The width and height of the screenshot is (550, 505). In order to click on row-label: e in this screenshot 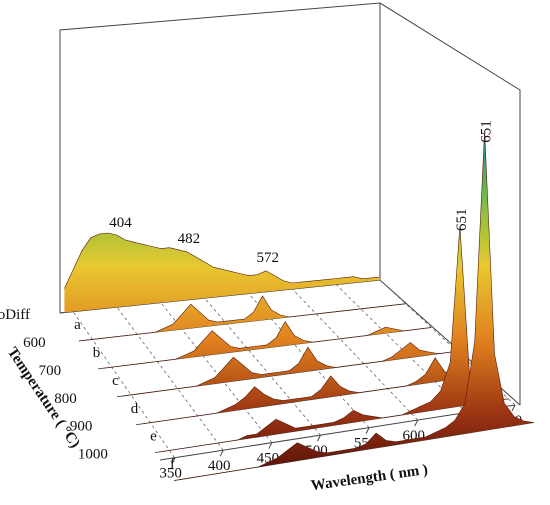, I will do `click(153, 437)`.